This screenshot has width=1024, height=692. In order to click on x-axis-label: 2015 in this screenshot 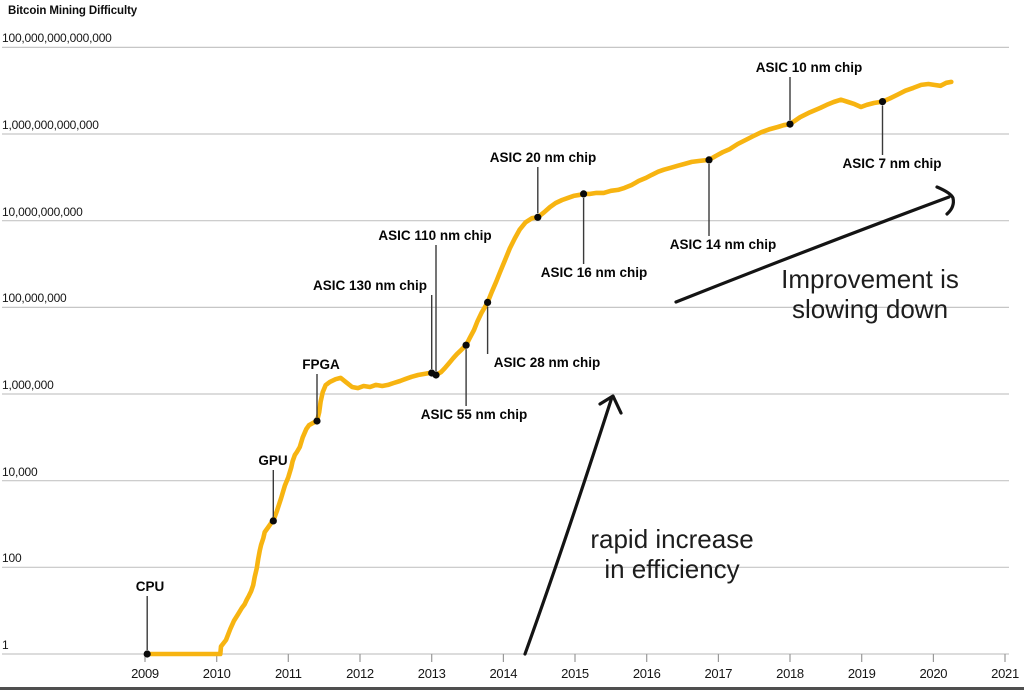, I will do `click(575, 673)`.